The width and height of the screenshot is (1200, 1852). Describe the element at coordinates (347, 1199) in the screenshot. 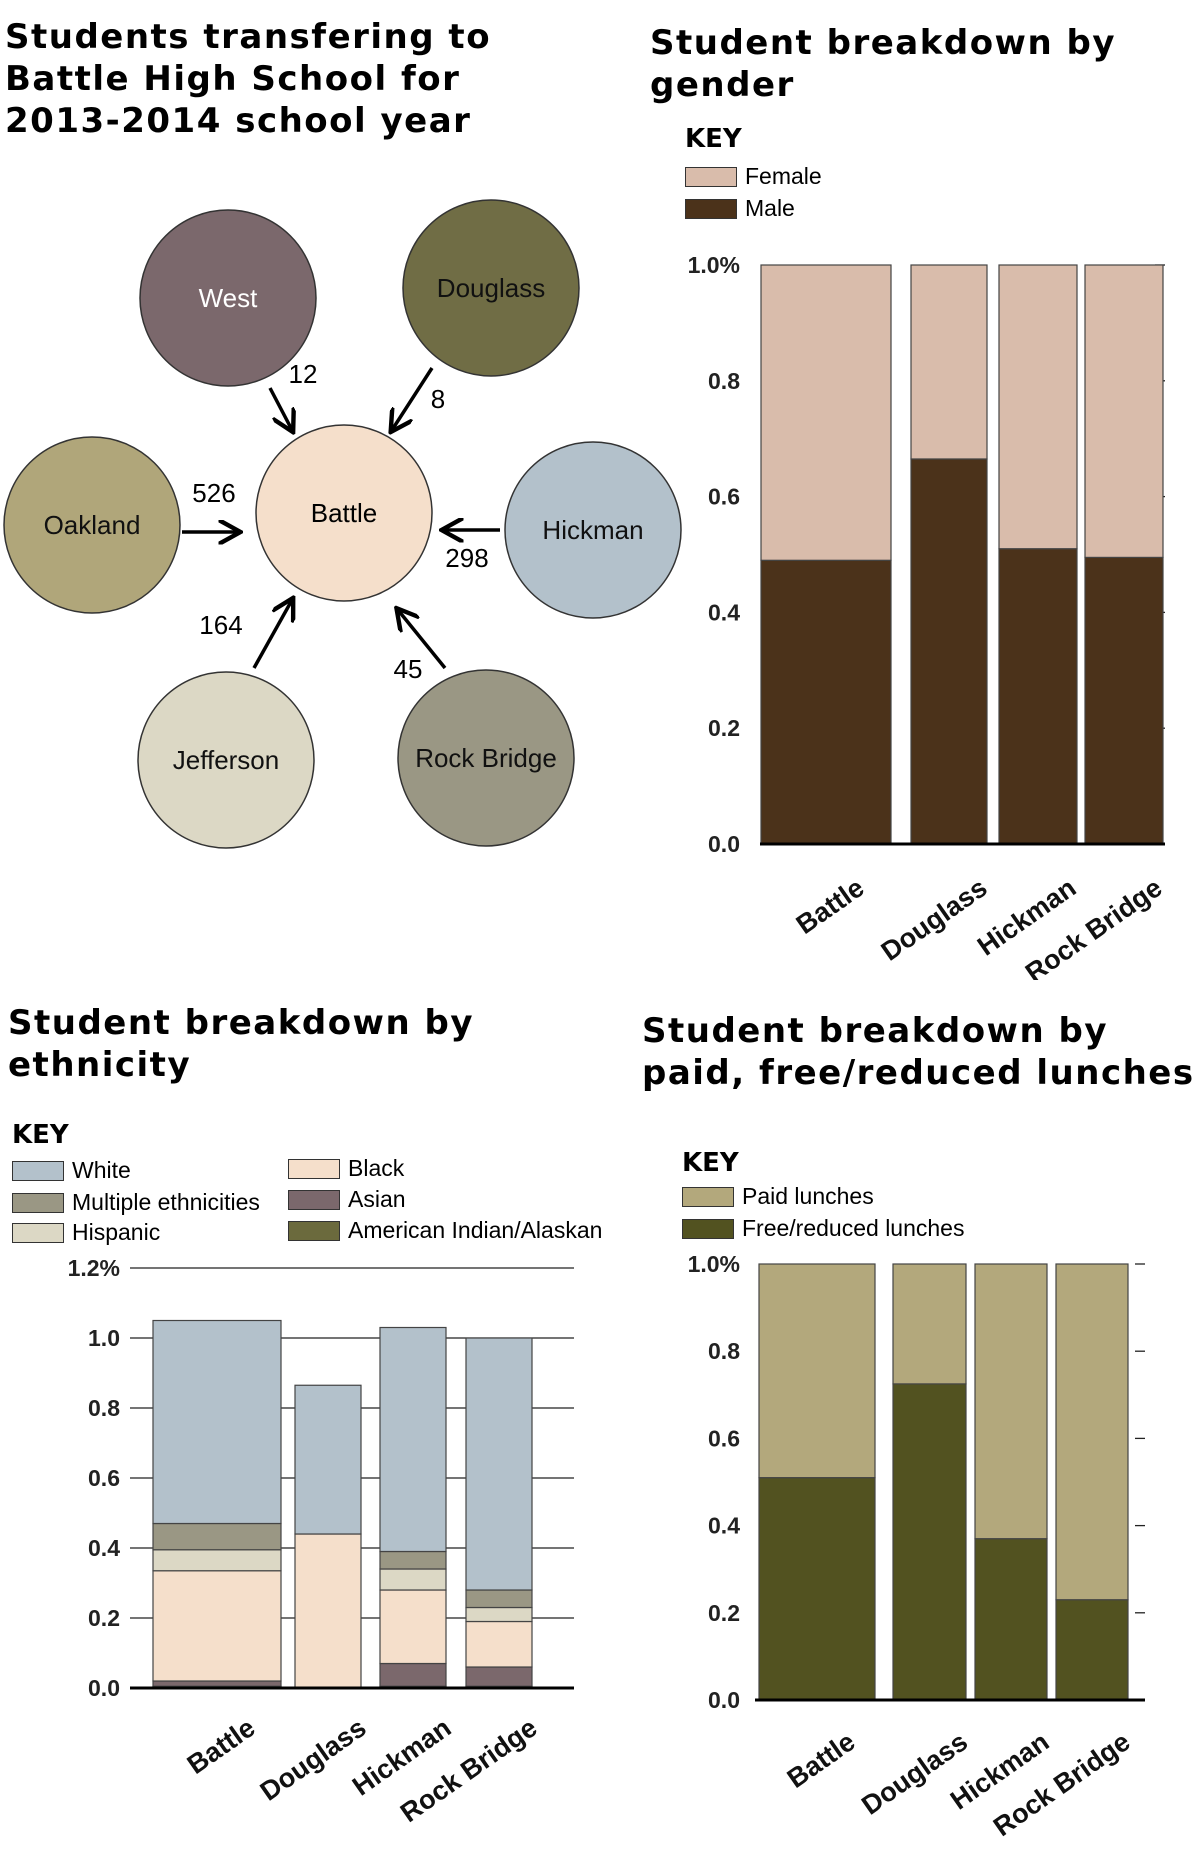

I see `eth-key-asian: Asian` at that location.